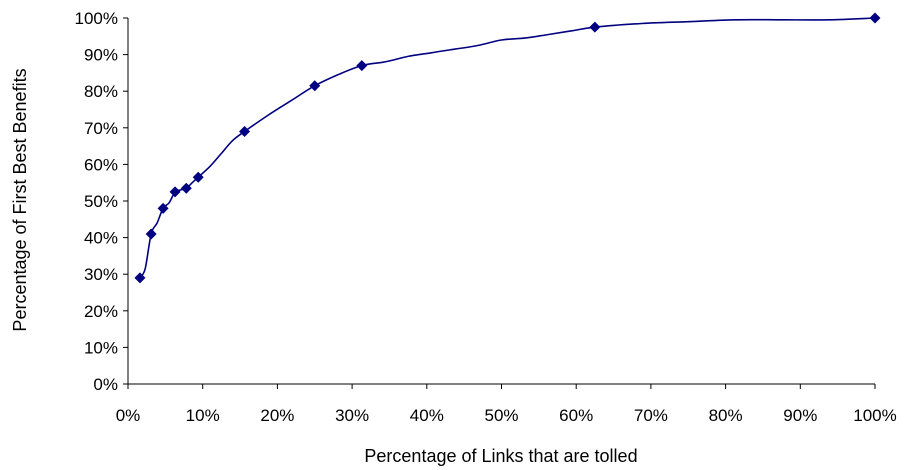 The height and width of the screenshot is (470, 908). What do you see at coordinates (101, 128) in the screenshot?
I see `y-tick-label: 70%` at bounding box center [101, 128].